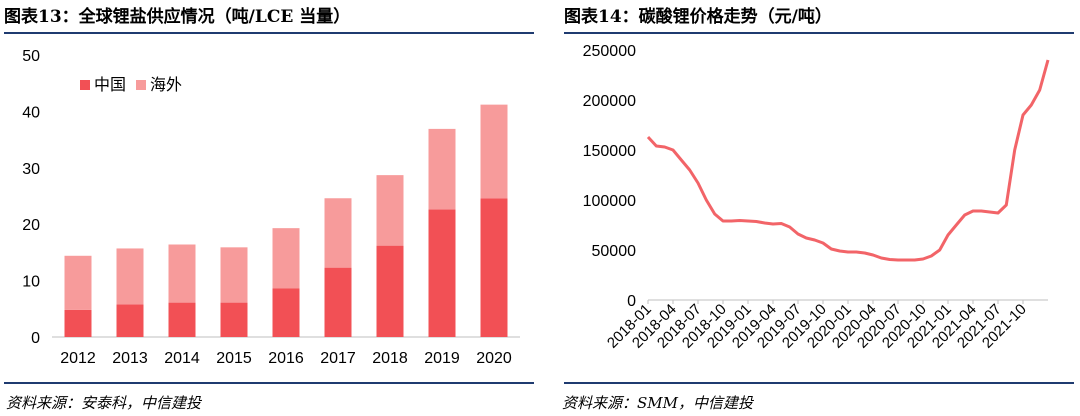 This screenshot has height=416, width=1080. What do you see at coordinates (182, 358) in the screenshot?
I see `x-tick-label: 2014` at bounding box center [182, 358].